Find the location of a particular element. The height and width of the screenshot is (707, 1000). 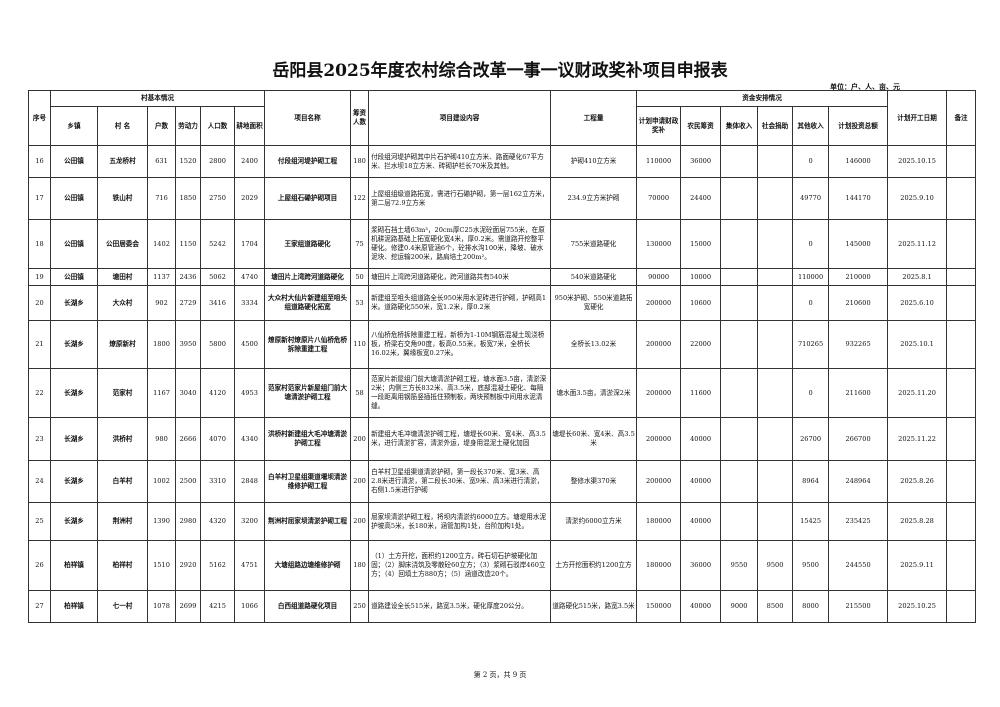

cell-project-name: 洪桥村新建组大毛冲塘清淤护砌工程 is located at coordinates (308, 439).